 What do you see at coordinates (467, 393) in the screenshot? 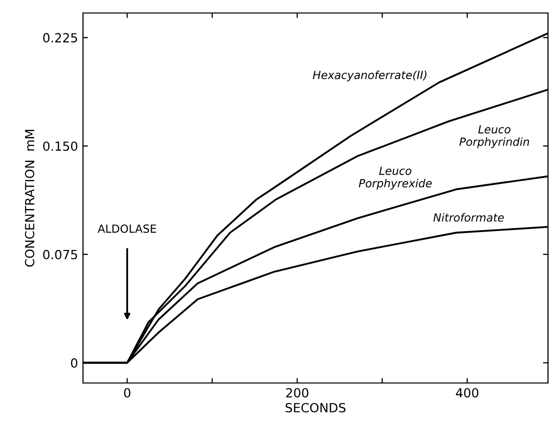
I see `x-tick-label: 400` at bounding box center [467, 393].